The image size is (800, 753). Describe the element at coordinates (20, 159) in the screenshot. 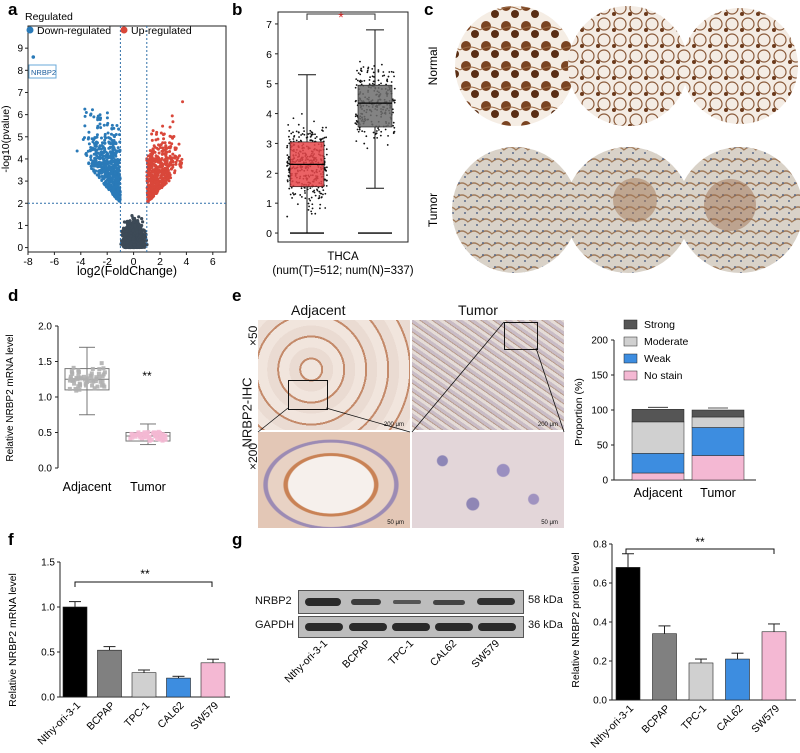

I see `y-tick-label: 4` at that location.